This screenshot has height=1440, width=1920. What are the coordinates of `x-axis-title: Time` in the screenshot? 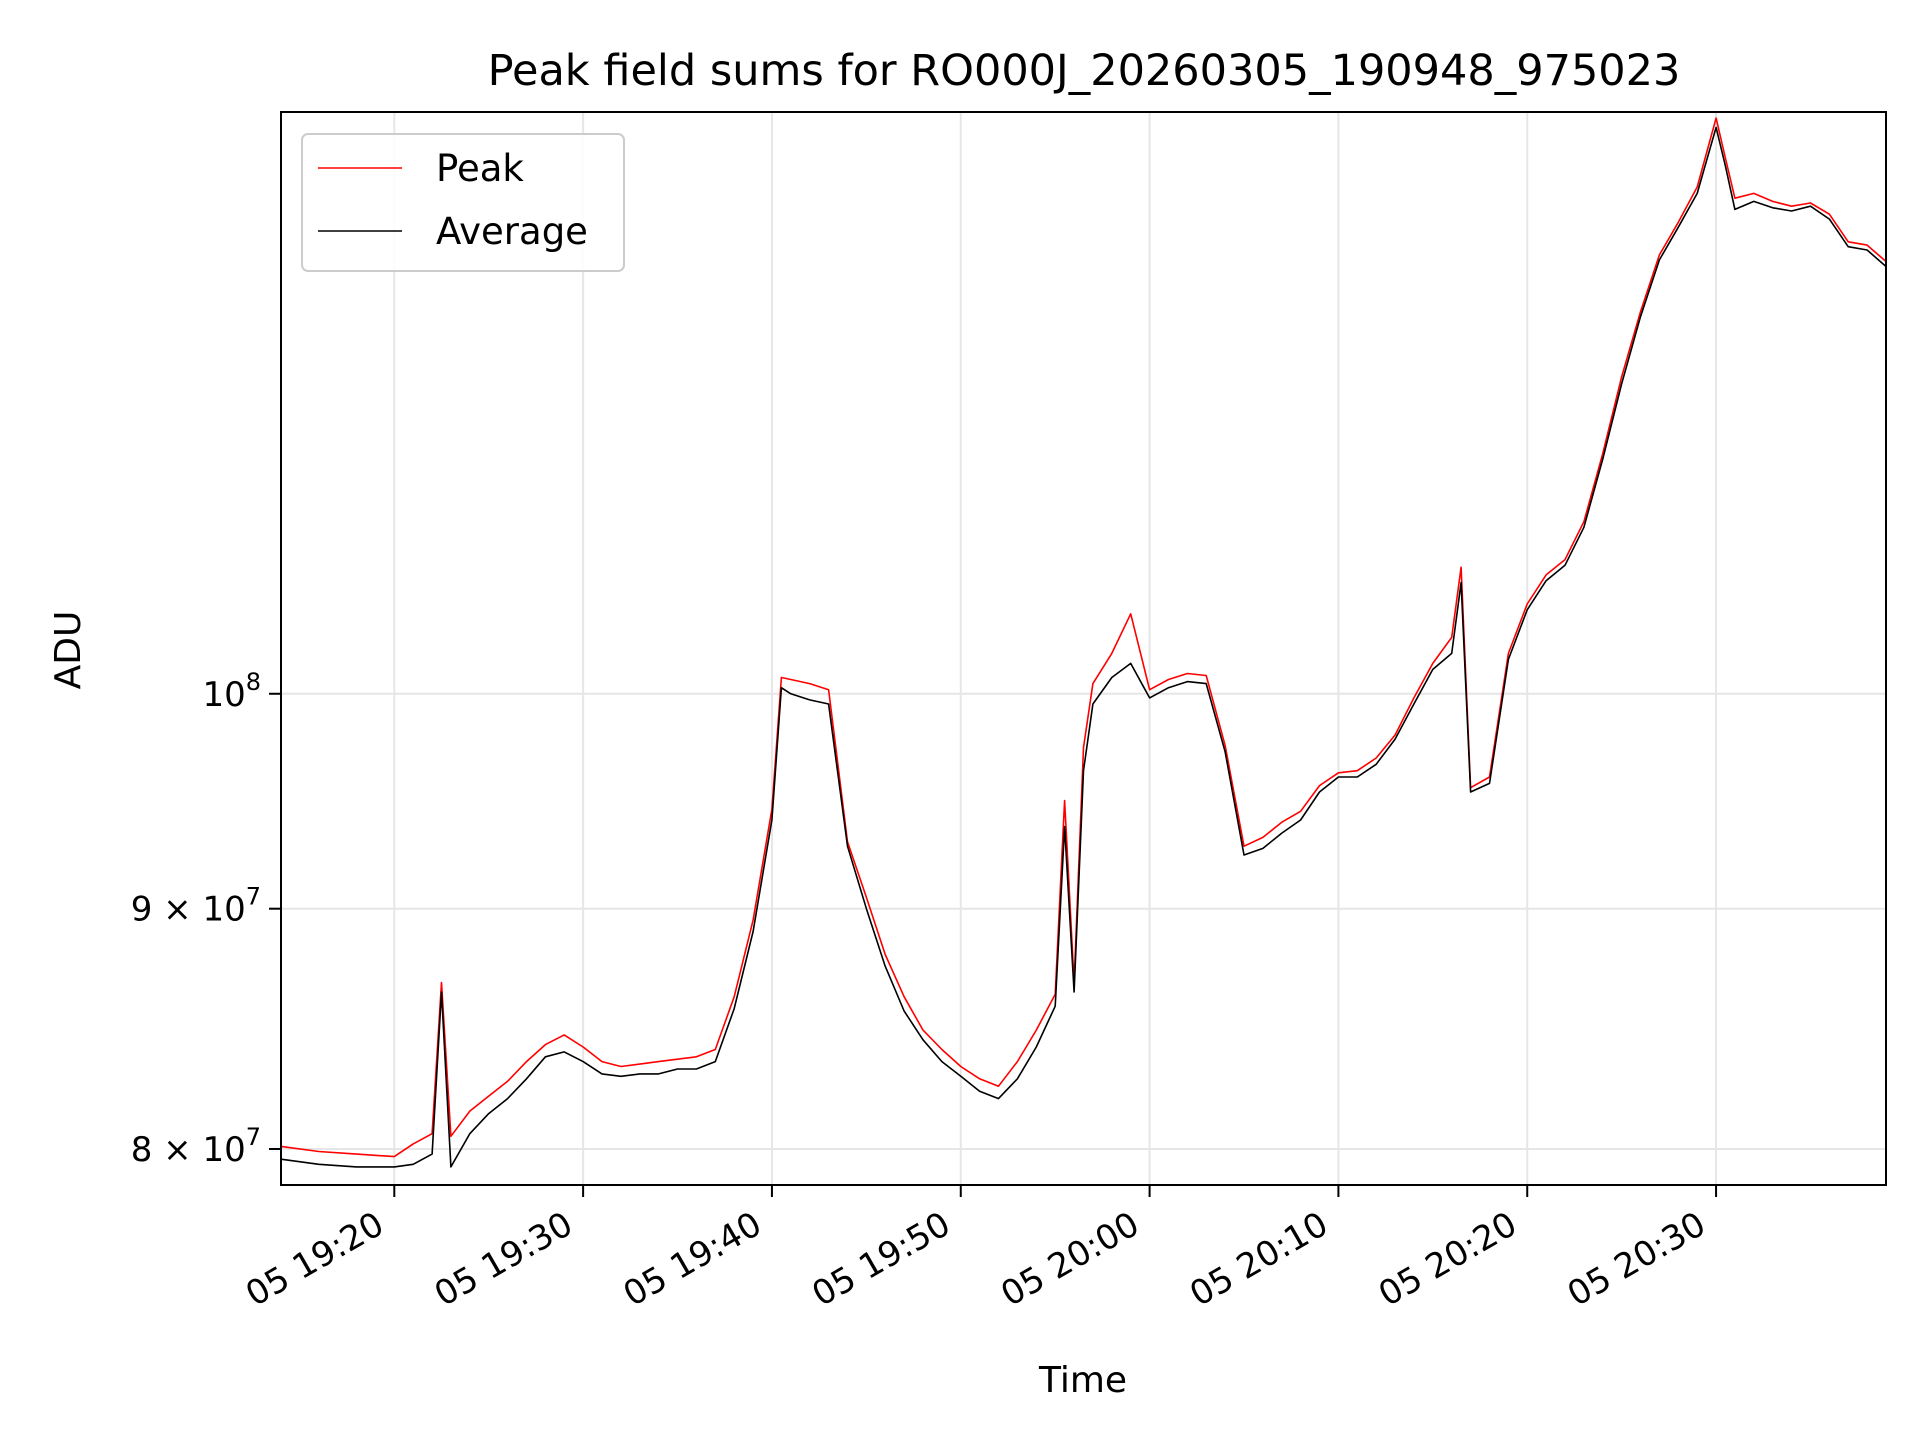 It's located at (1082, 1380).